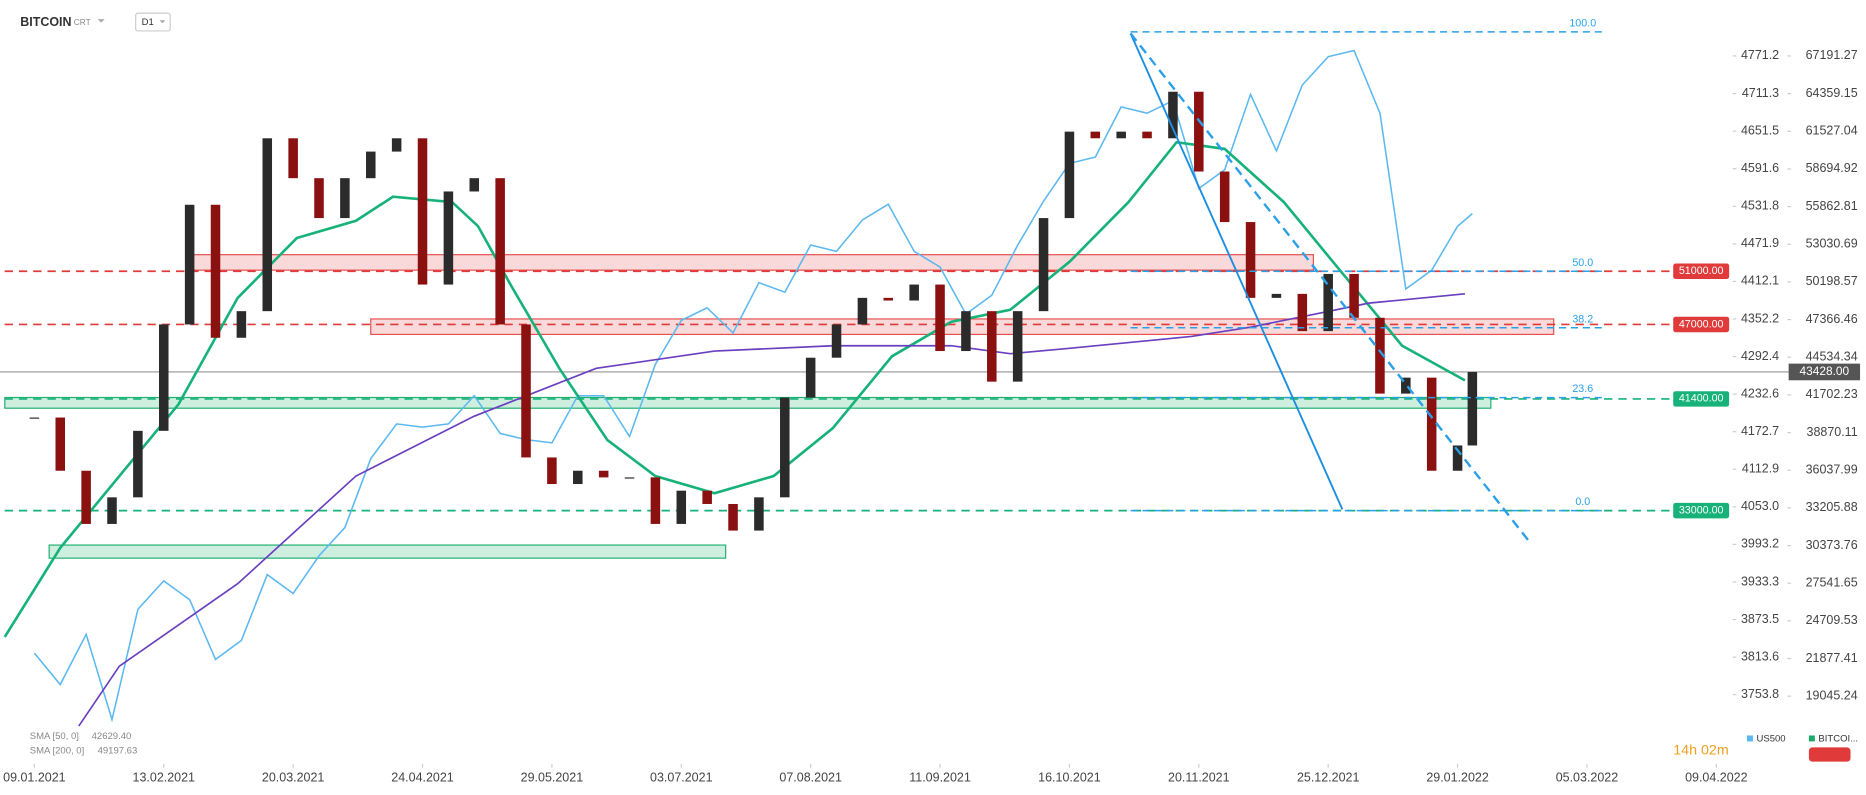 The image size is (1866, 795). I want to click on level-label: 41400.00, so click(1701, 399).